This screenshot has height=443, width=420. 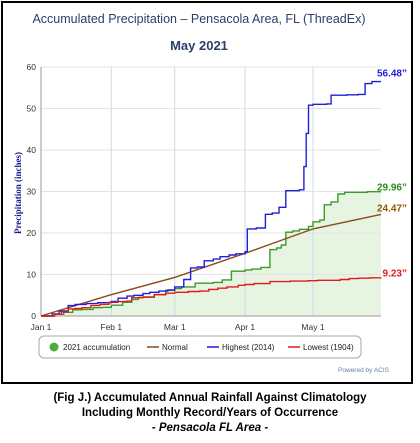 I want to click on legend-box, so click(x=200, y=347).